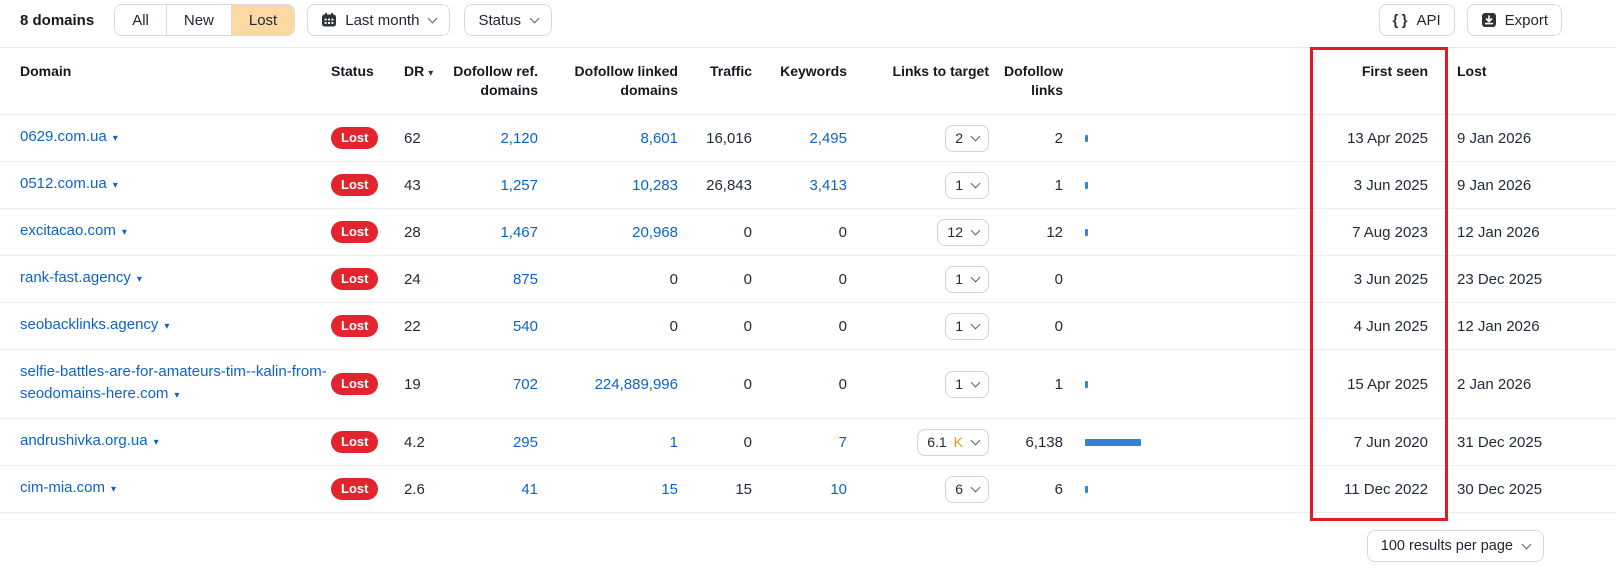  Describe the element at coordinates (618, 81) in the screenshot. I see `column-header-dofollow-linked-domains: Dofollow linked domains` at that location.